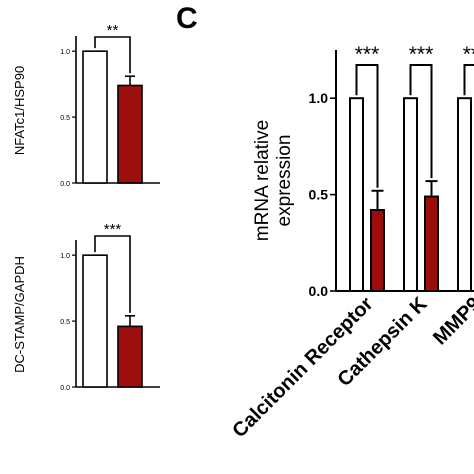 Image resolution: width=474 pixels, height=474 pixels. I want to click on y-axis-label: NFATc1/HSP90, so click(19, 110).